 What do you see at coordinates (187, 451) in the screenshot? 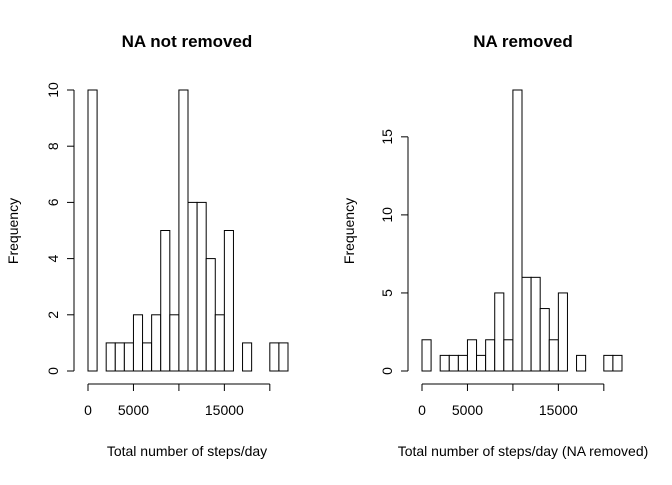
I see `x-axis-label: Total number of steps/day` at bounding box center [187, 451].